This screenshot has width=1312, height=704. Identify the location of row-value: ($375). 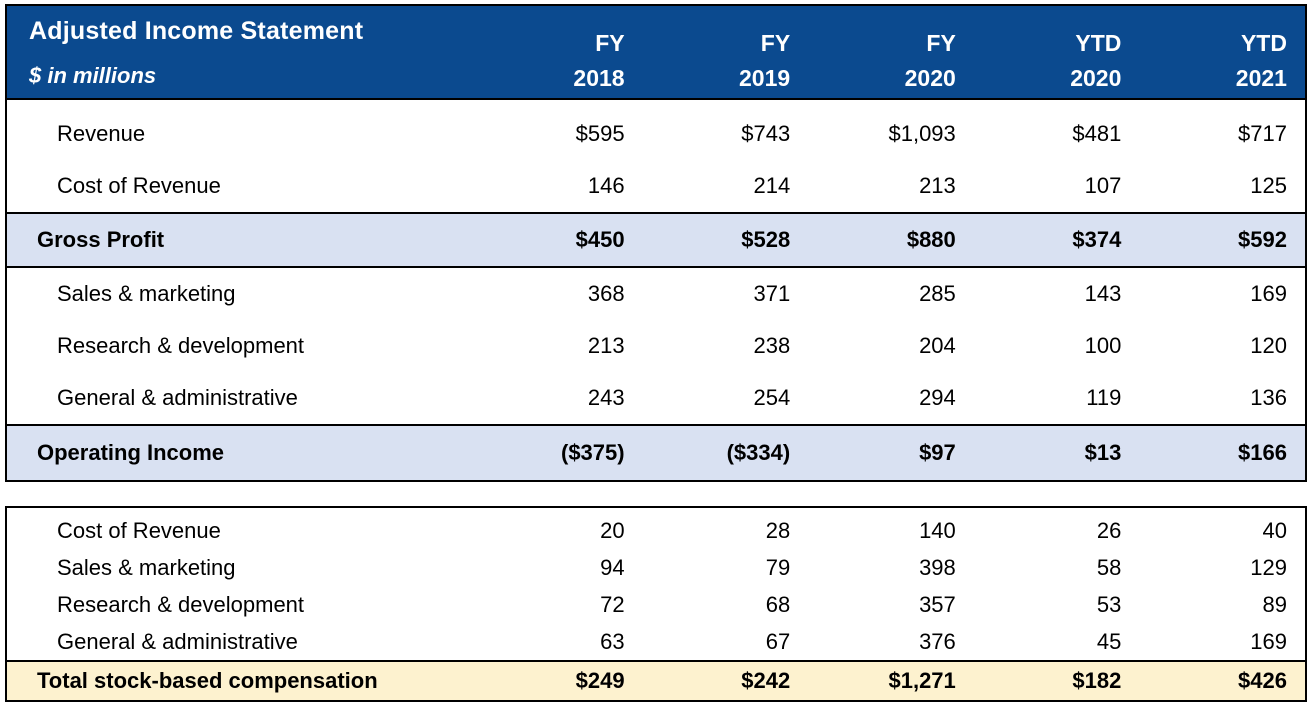
(593, 452).